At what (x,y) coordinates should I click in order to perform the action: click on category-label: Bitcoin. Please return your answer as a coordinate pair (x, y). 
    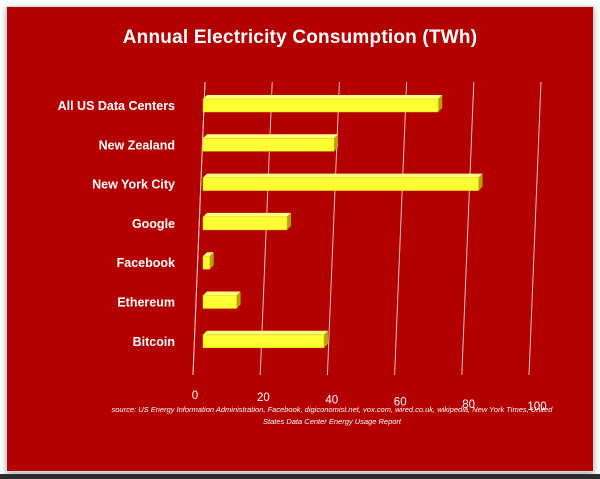
    Looking at the image, I should click on (154, 342).